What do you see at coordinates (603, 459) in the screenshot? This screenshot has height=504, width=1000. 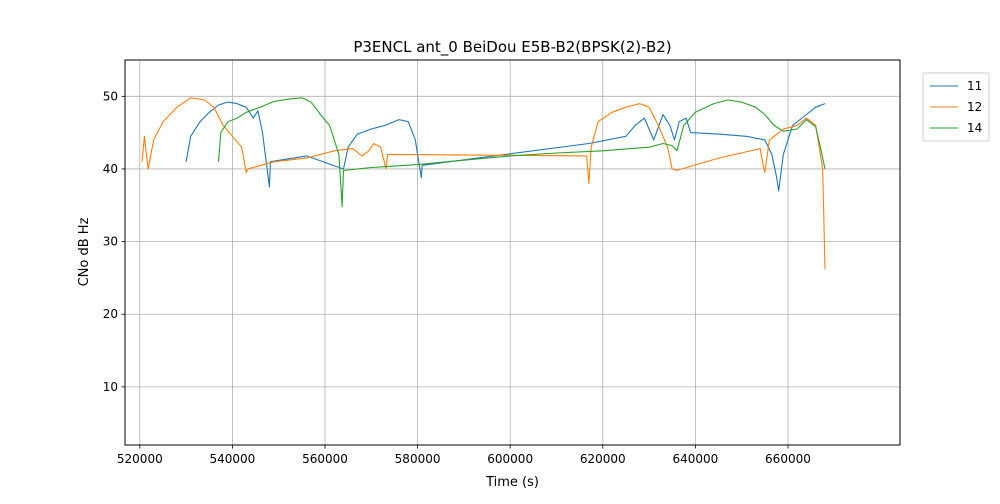 I see `x-tick-label: 620000` at bounding box center [603, 459].